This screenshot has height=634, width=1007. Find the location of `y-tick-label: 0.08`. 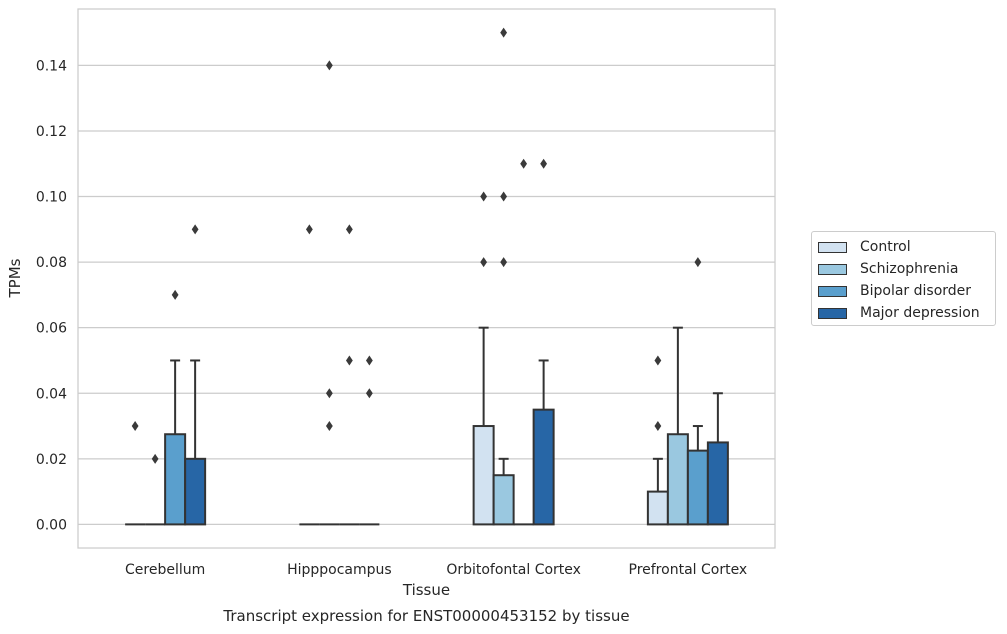

y-tick-label: 0.08 is located at coordinates (51, 263).